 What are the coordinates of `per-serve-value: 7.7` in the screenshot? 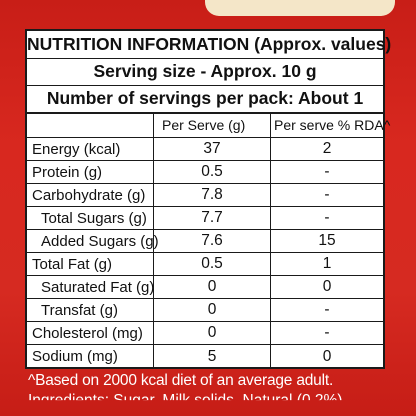 It's located at (212, 218).